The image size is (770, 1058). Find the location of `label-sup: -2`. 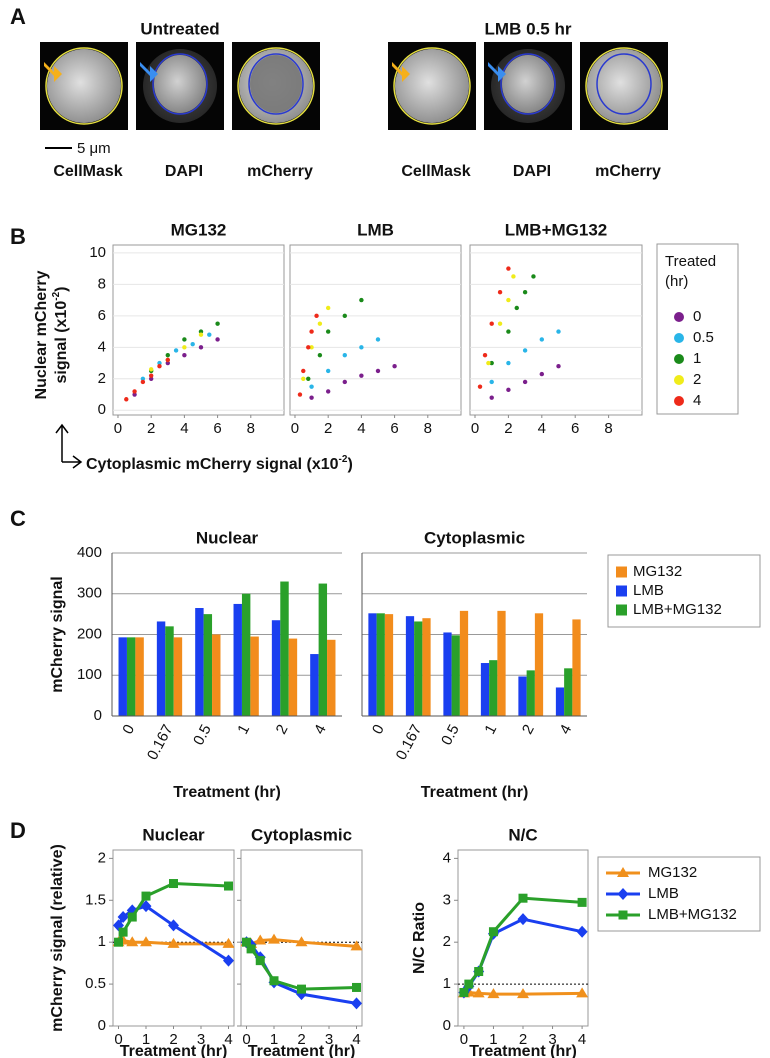

label-sup: -2 is located at coordinates (343, 459).